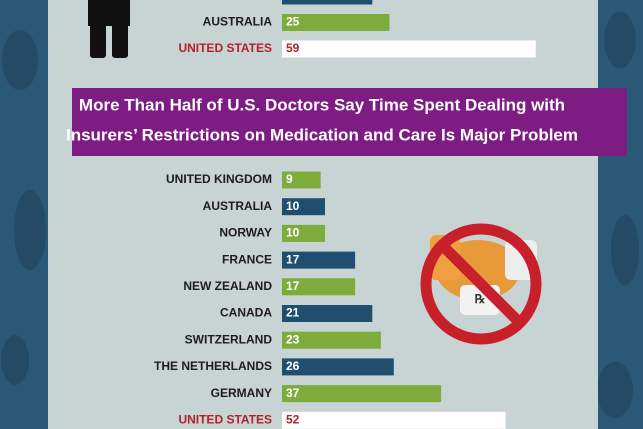 This screenshot has width=643, height=429. What do you see at coordinates (247, 259) in the screenshot?
I see `category-label: FRANCE` at bounding box center [247, 259].